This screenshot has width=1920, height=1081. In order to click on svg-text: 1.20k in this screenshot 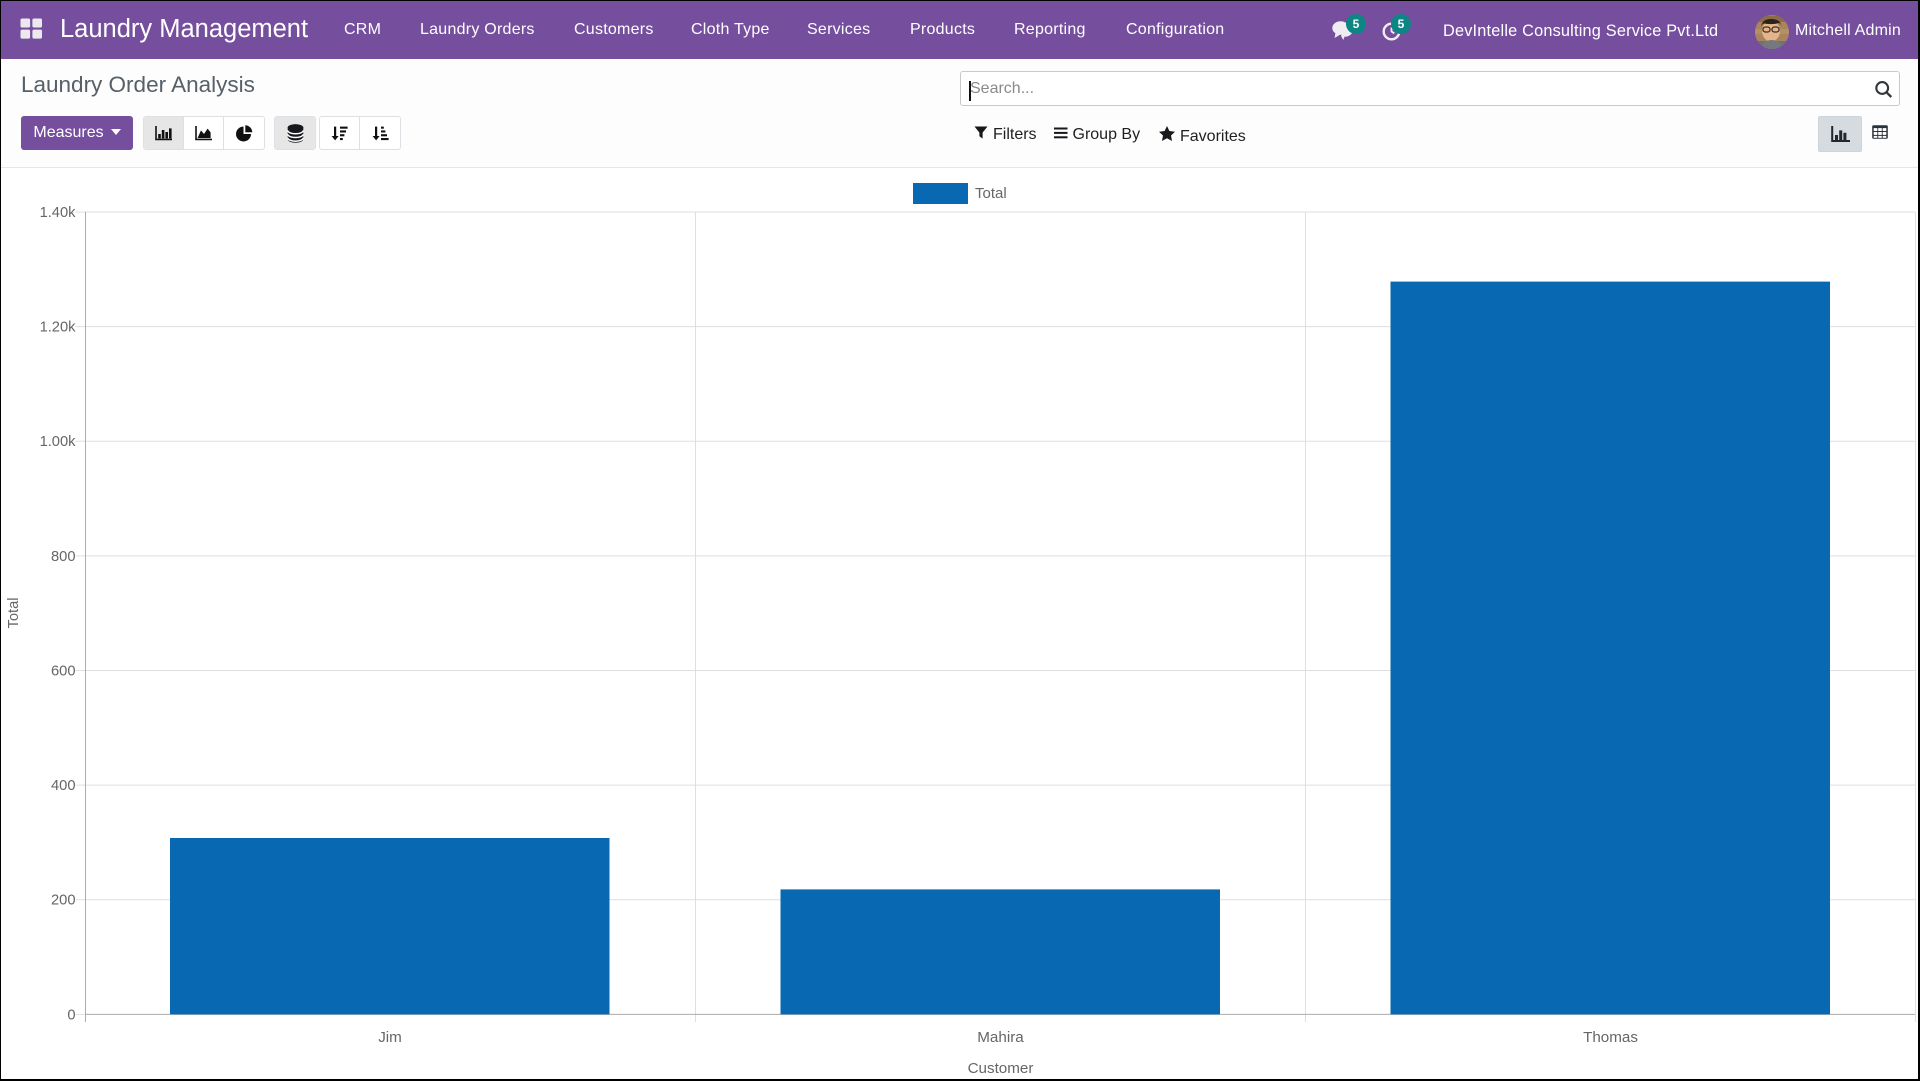, I will do `click(58, 328)`.